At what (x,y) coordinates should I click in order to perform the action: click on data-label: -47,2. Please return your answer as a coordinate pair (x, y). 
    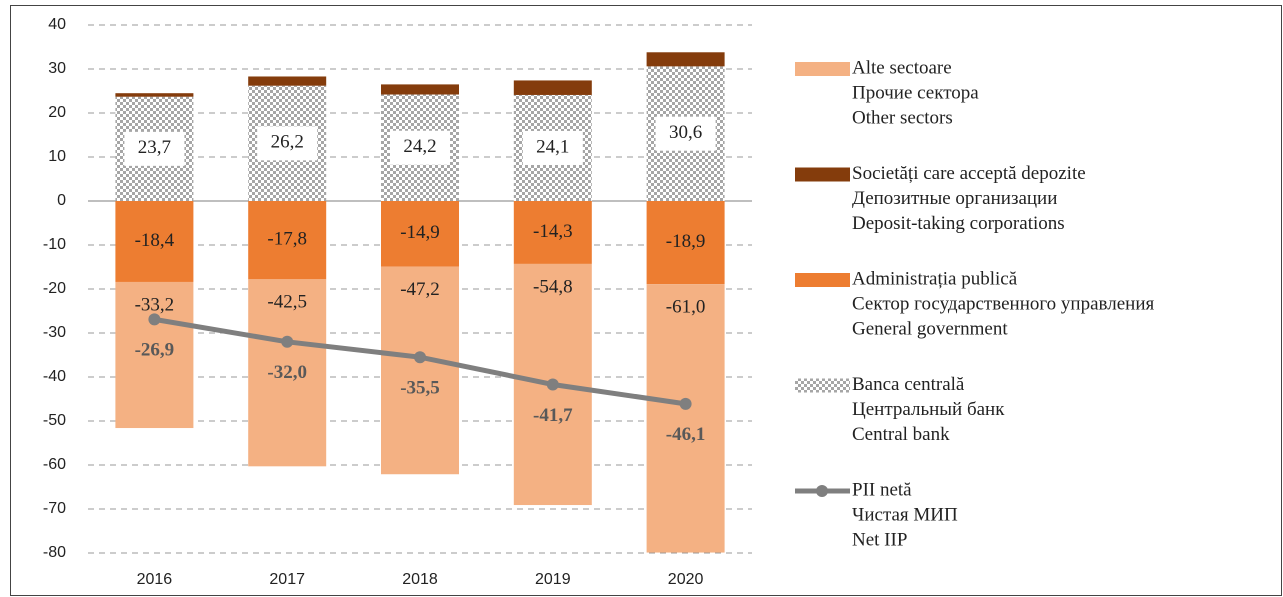
    Looking at the image, I should click on (420, 289).